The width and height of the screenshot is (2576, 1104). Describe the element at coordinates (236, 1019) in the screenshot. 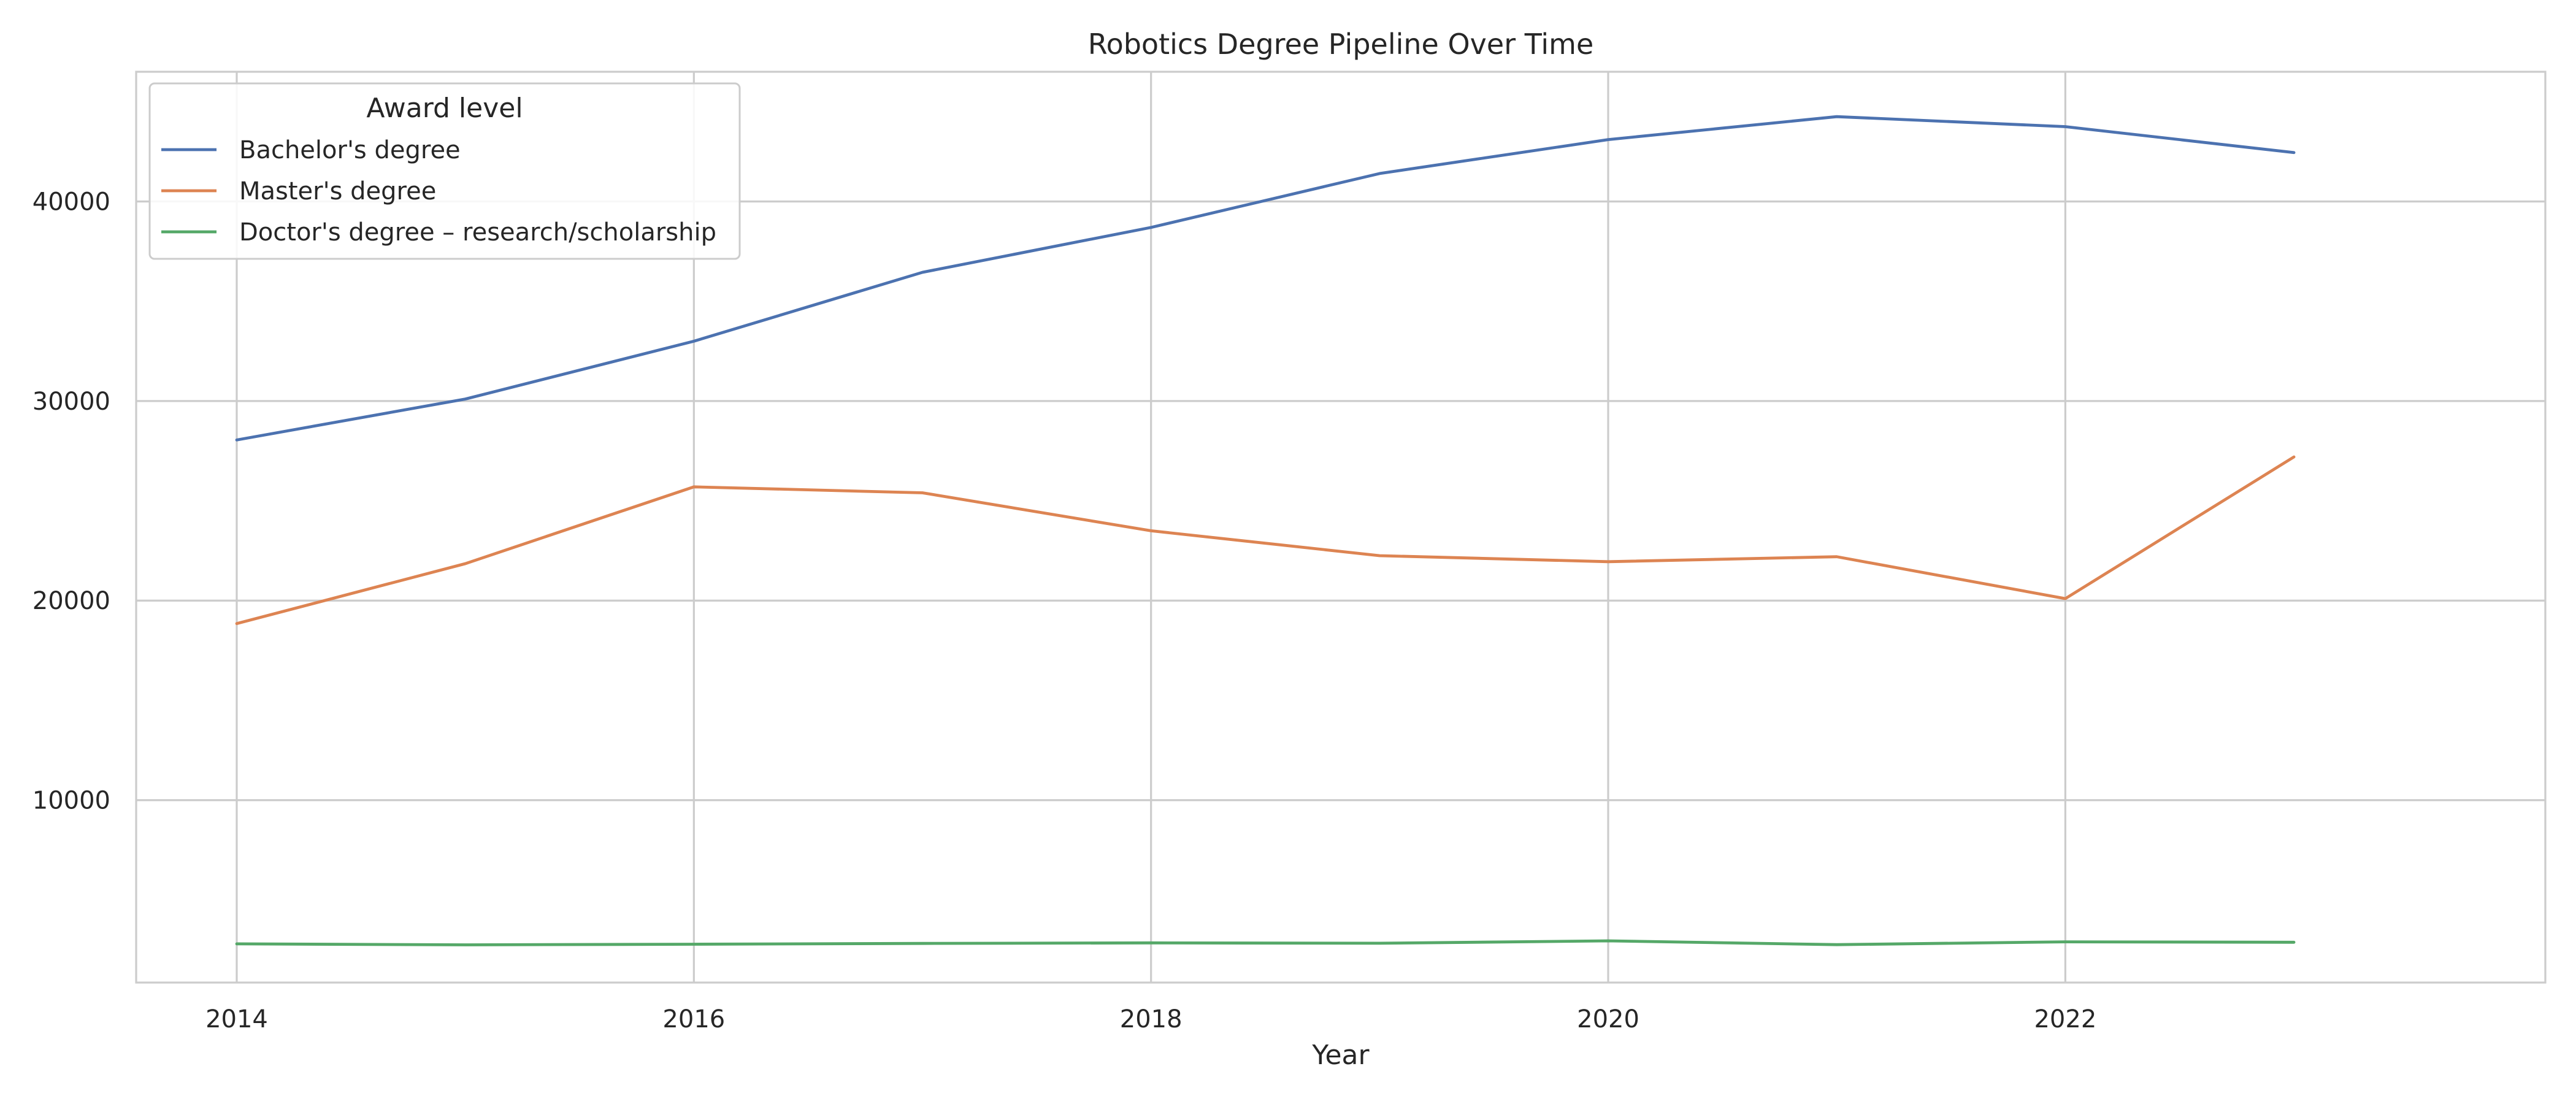

I see `x-tick-label: 2014` at that location.